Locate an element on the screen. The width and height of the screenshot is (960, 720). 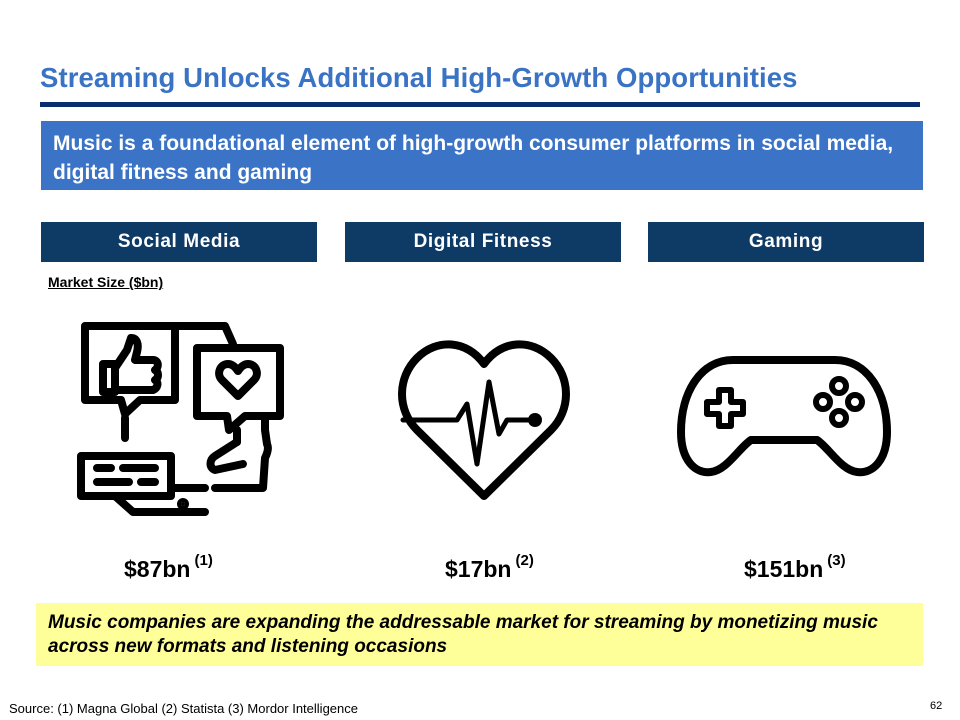
social-media-icon is located at coordinates (180, 418).